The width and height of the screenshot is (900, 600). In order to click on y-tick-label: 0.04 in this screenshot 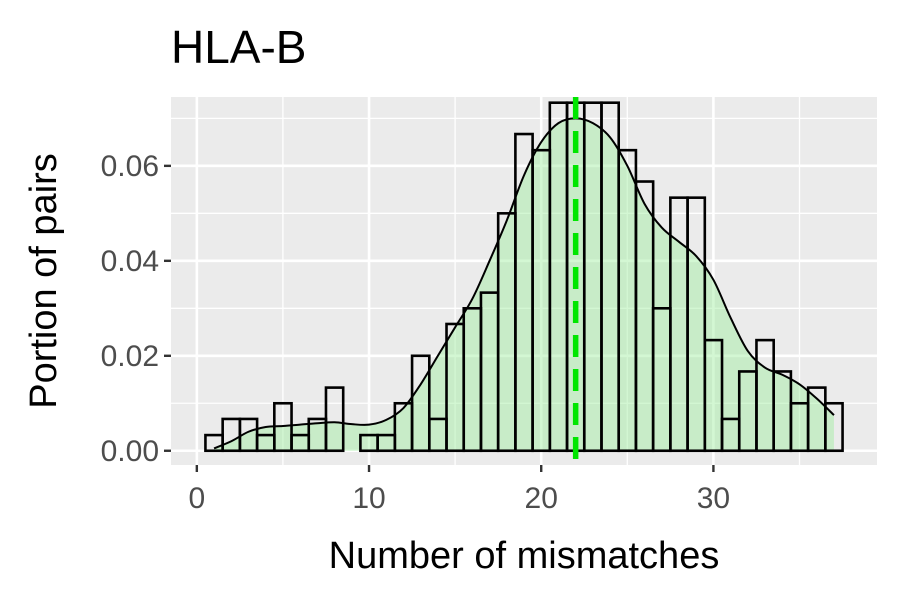, I will do `click(130, 261)`.